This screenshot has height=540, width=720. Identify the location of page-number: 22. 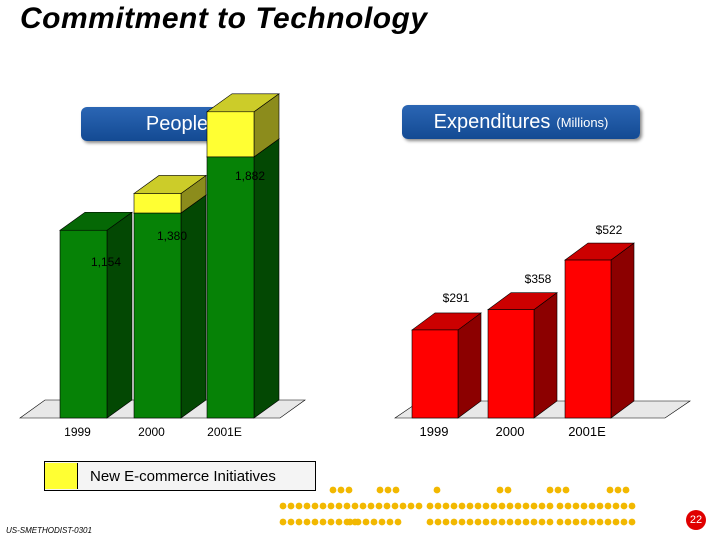
(696, 520).